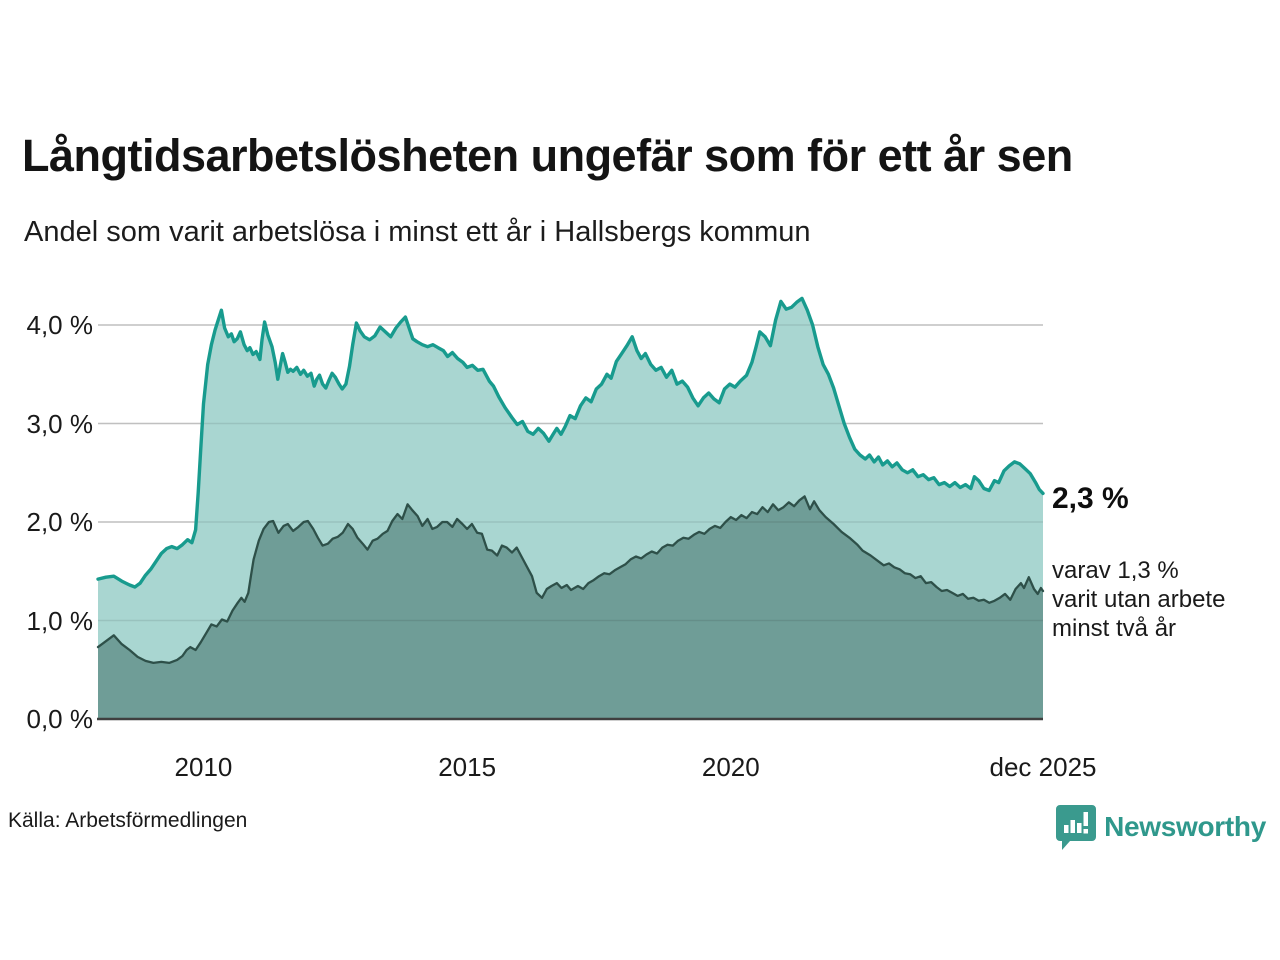 Image resolution: width=1280 pixels, height=960 pixels. What do you see at coordinates (1114, 628) in the screenshot?
I see `secondary-note-line3: minst två år` at bounding box center [1114, 628].